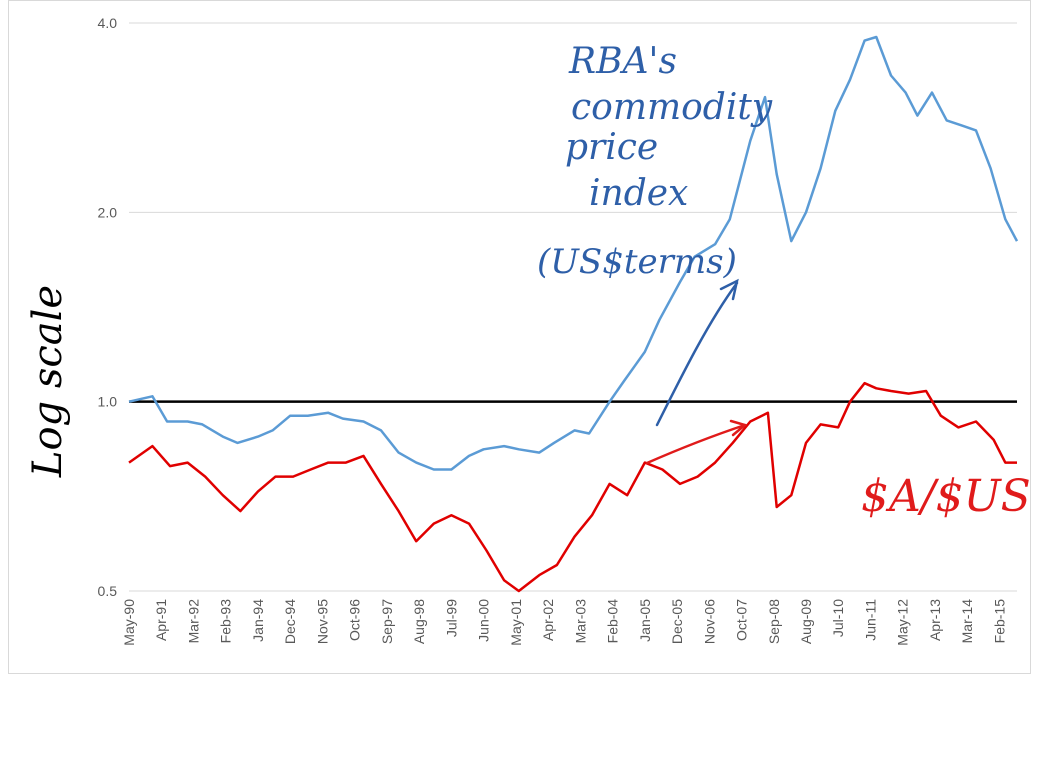 The height and width of the screenshot is (779, 1037). What do you see at coordinates (697, 352) in the screenshot?
I see `commodity-arrow` at bounding box center [697, 352].